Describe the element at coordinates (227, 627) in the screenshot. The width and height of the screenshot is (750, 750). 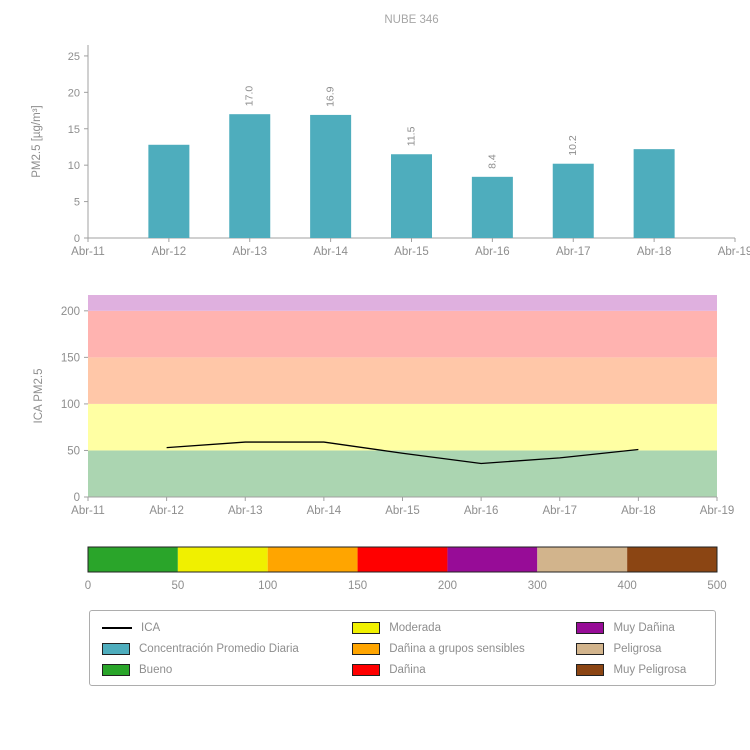
I see `legend-item-ica: ICA` at that location.